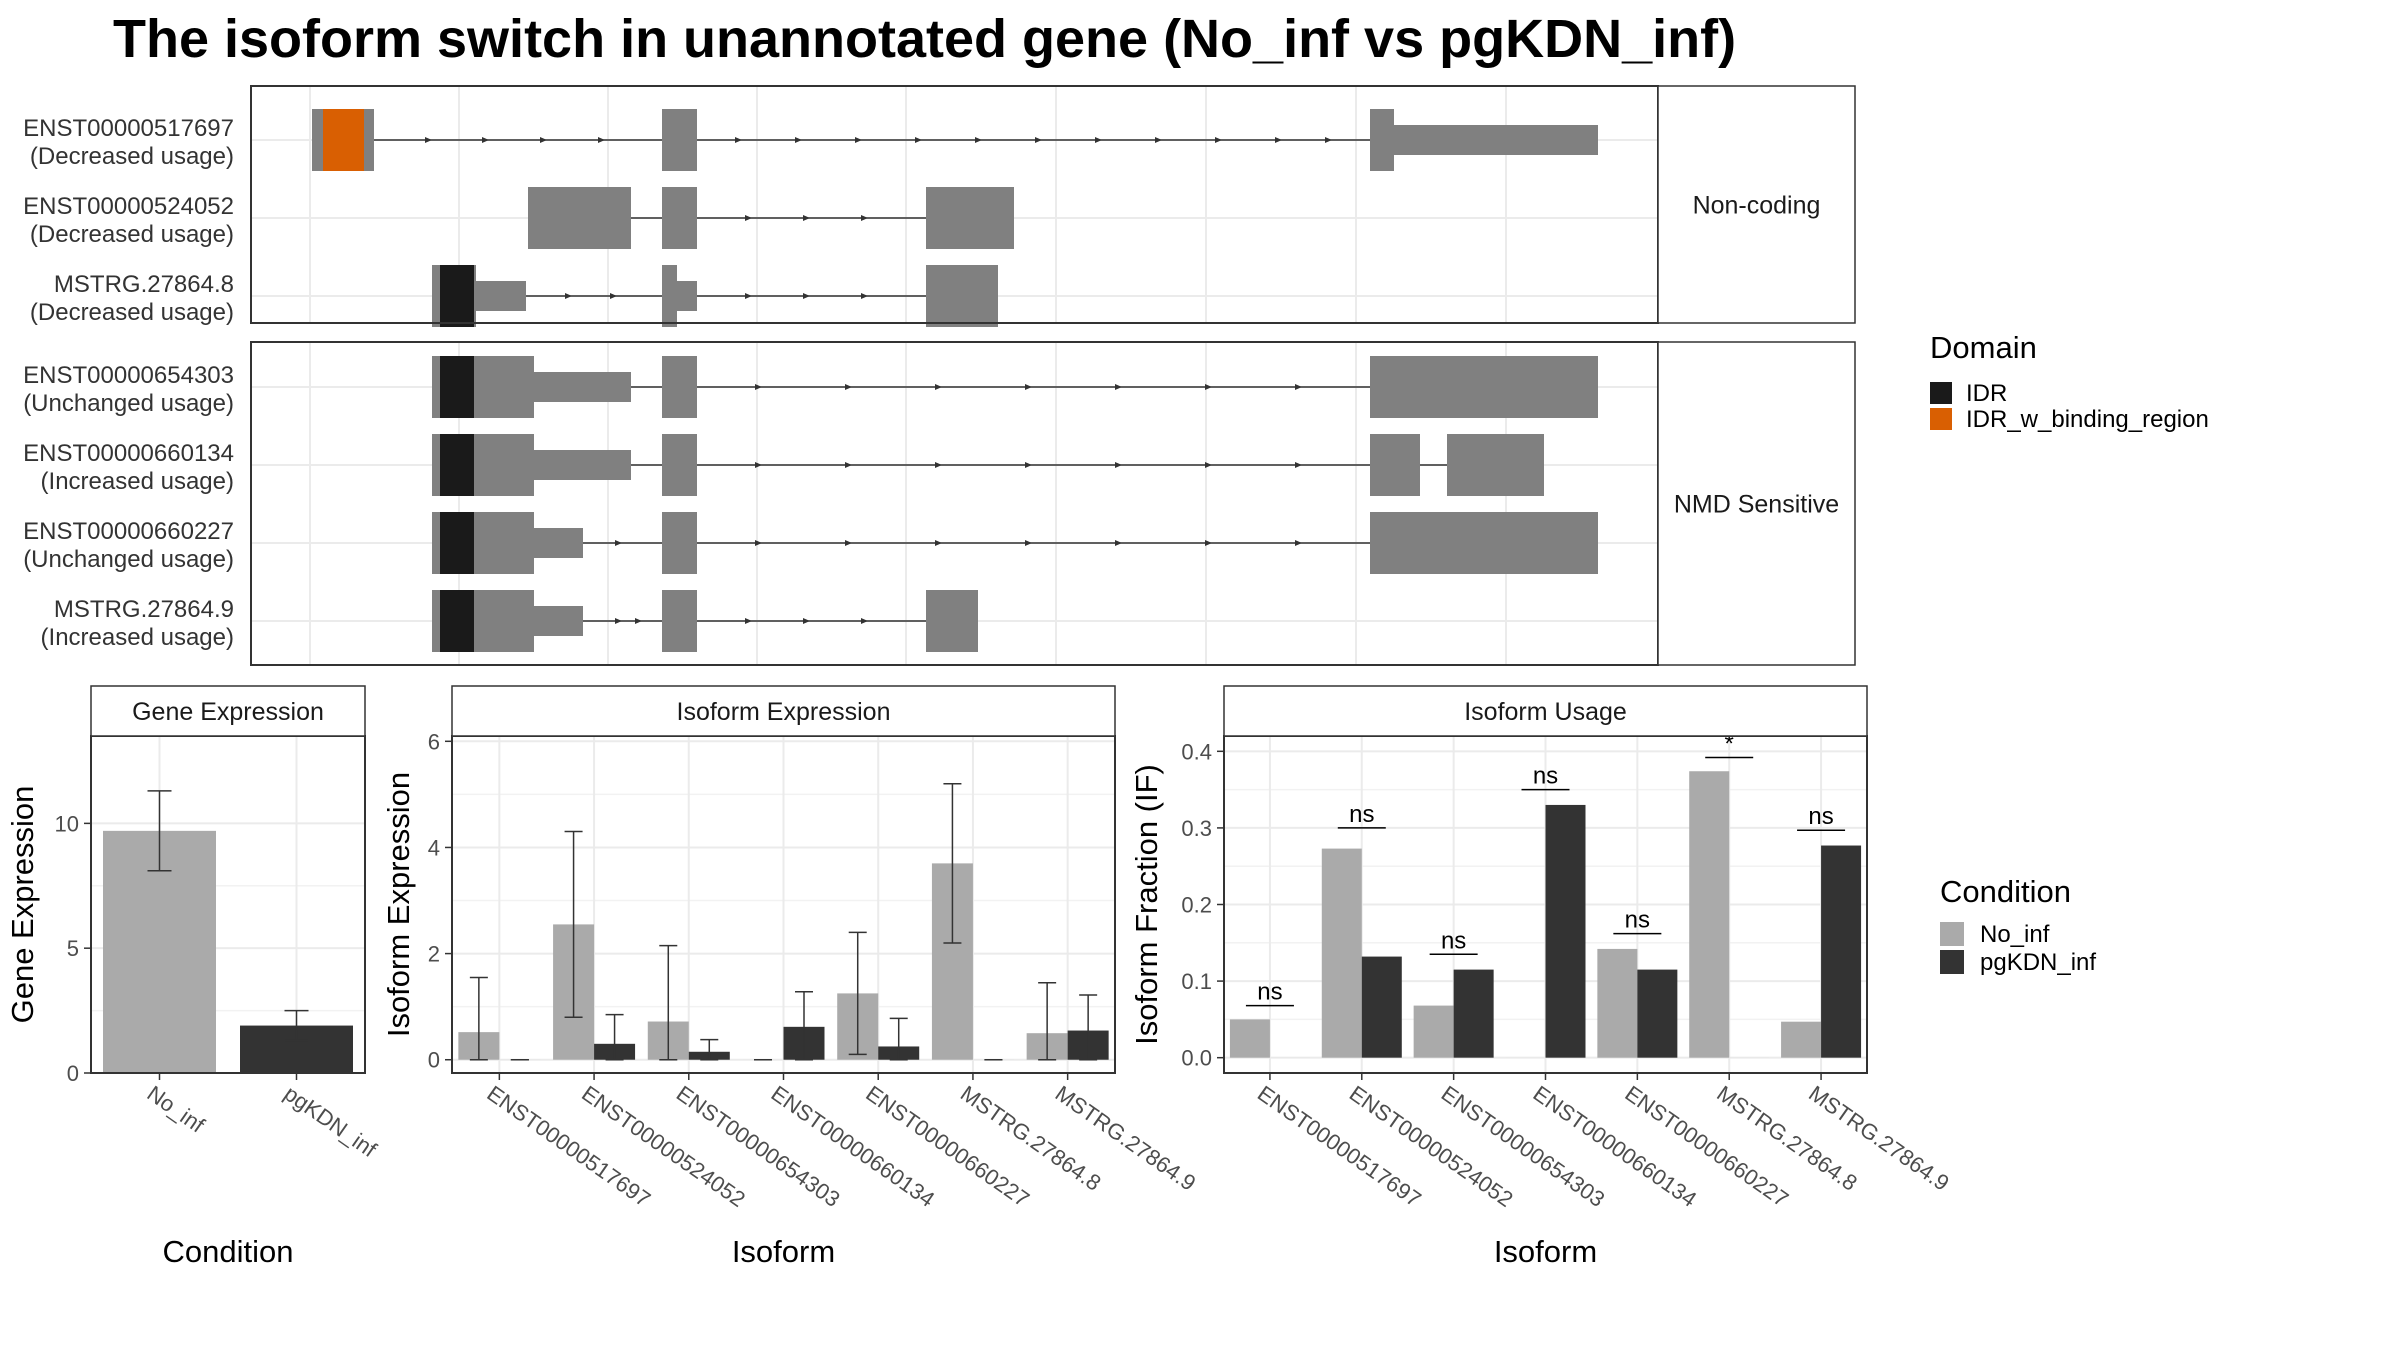  What do you see at coordinates (67, 823) in the screenshot?
I see `y-tick-label: 10` at bounding box center [67, 823].